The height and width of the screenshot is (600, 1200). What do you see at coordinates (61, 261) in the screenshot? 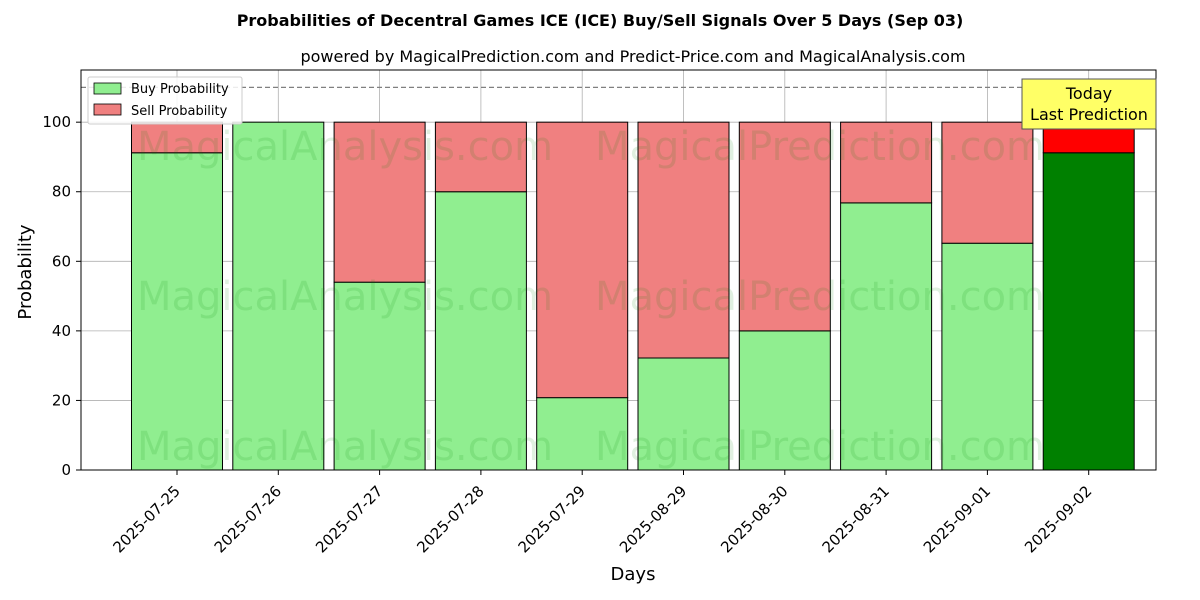
I see `y-tick-label: 60` at bounding box center [61, 261].